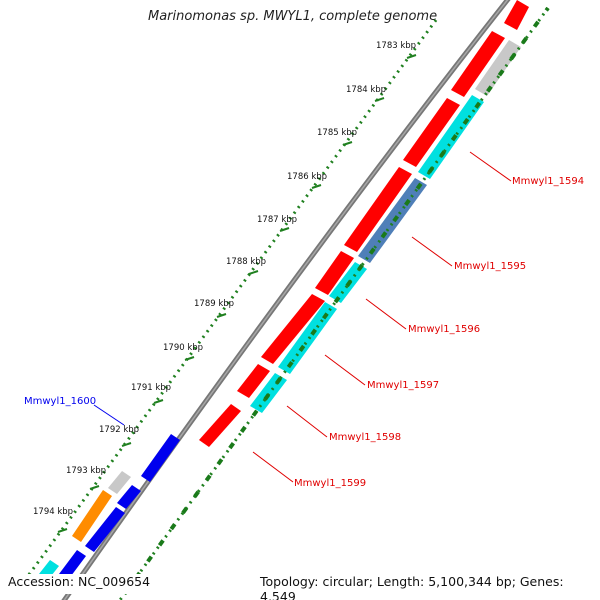 The height and width of the screenshot is (600, 600). I want to click on tick-label: 1794 kbp, so click(53, 512).